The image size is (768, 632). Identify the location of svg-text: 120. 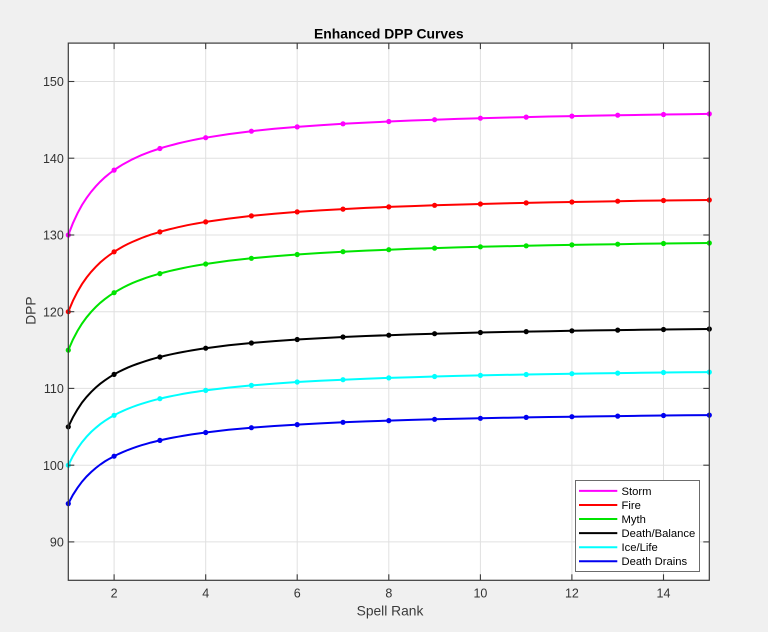
(53, 312).